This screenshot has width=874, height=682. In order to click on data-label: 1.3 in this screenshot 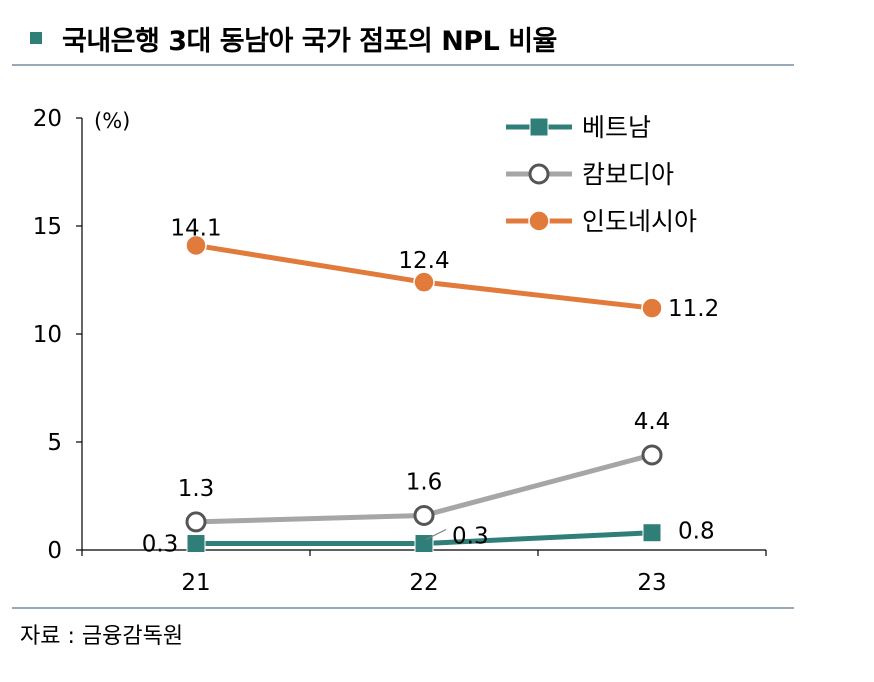, I will do `click(196, 489)`.